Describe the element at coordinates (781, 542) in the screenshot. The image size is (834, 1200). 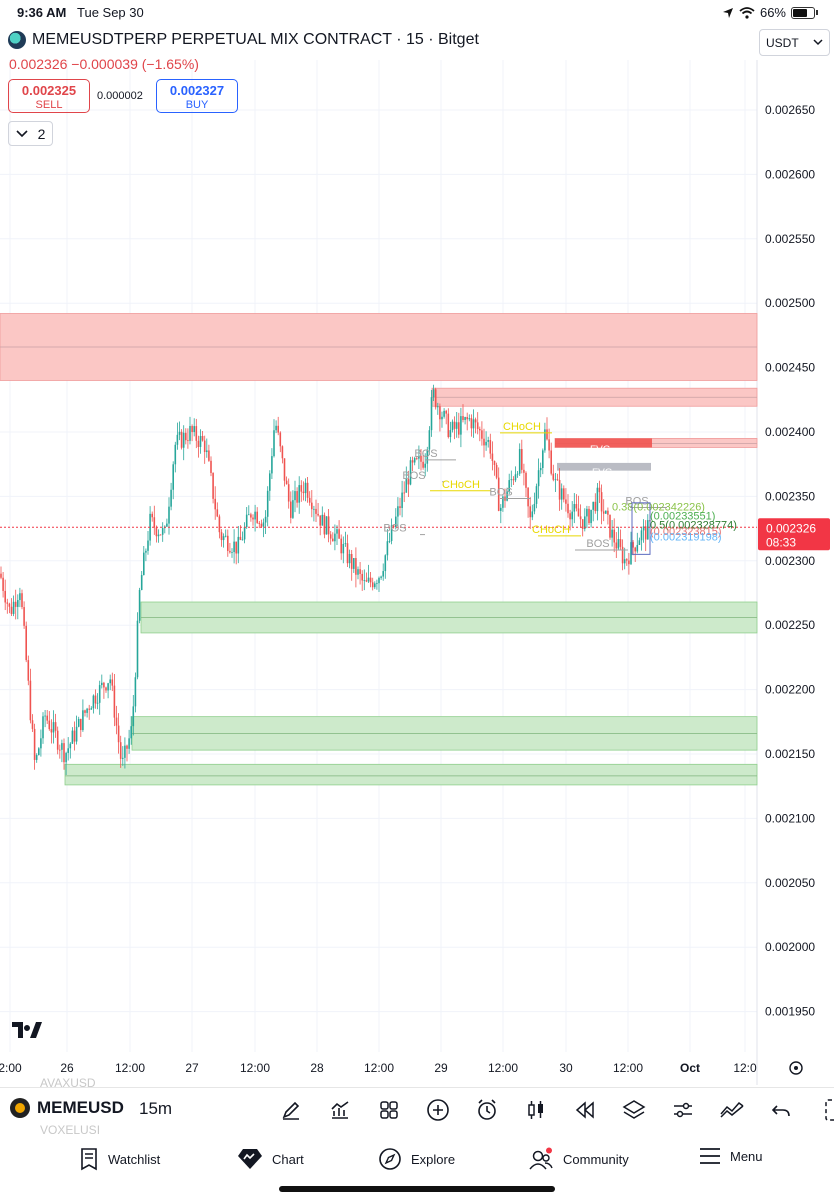
I see `bar-countdown: 08:33` at that location.